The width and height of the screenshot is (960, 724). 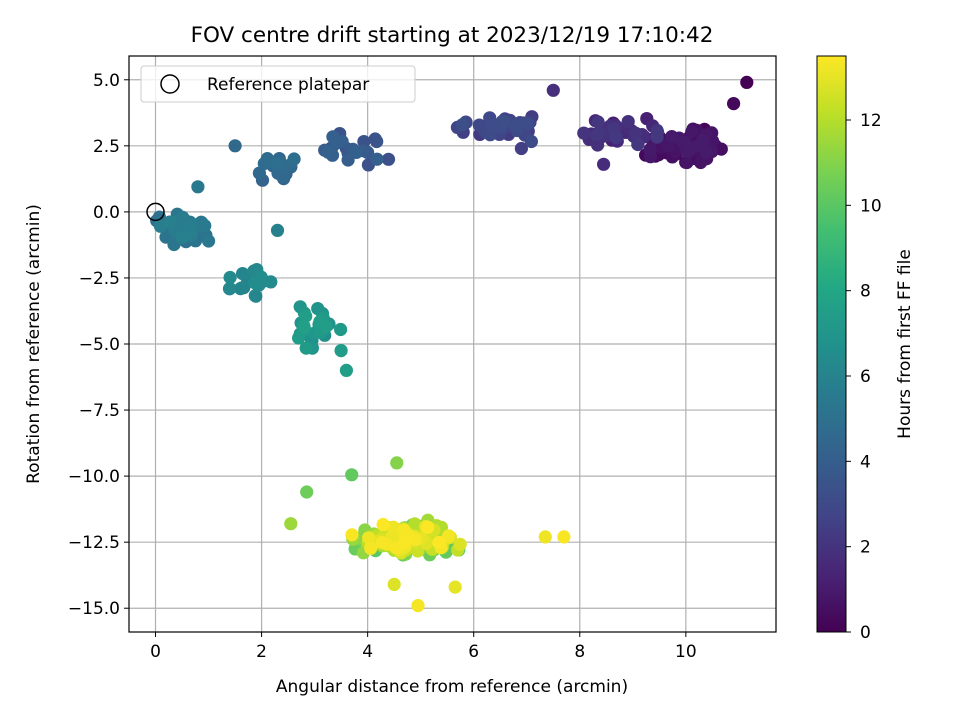 What do you see at coordinates (865, 462) in the screenshot?
I see `colorbar-tick-label: 4` at bounding box center [865, 462].